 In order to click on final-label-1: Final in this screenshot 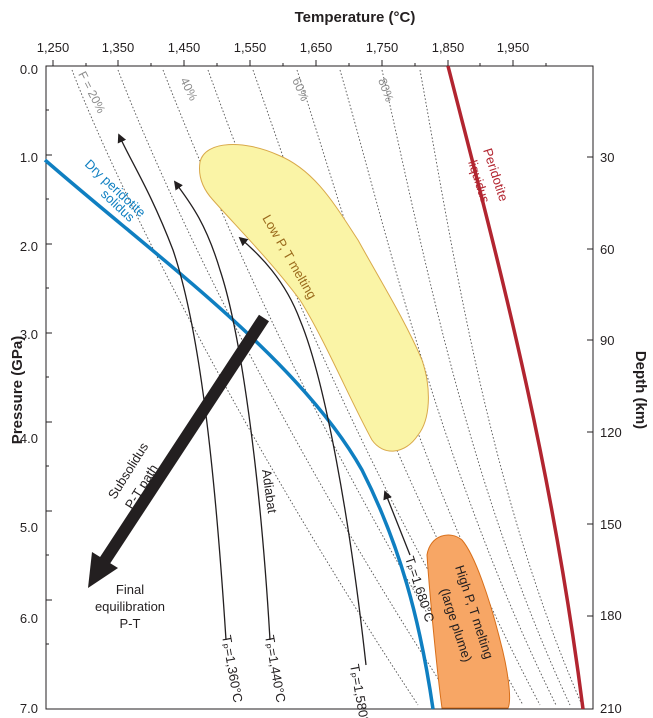, I will do `click(130, 589)`.